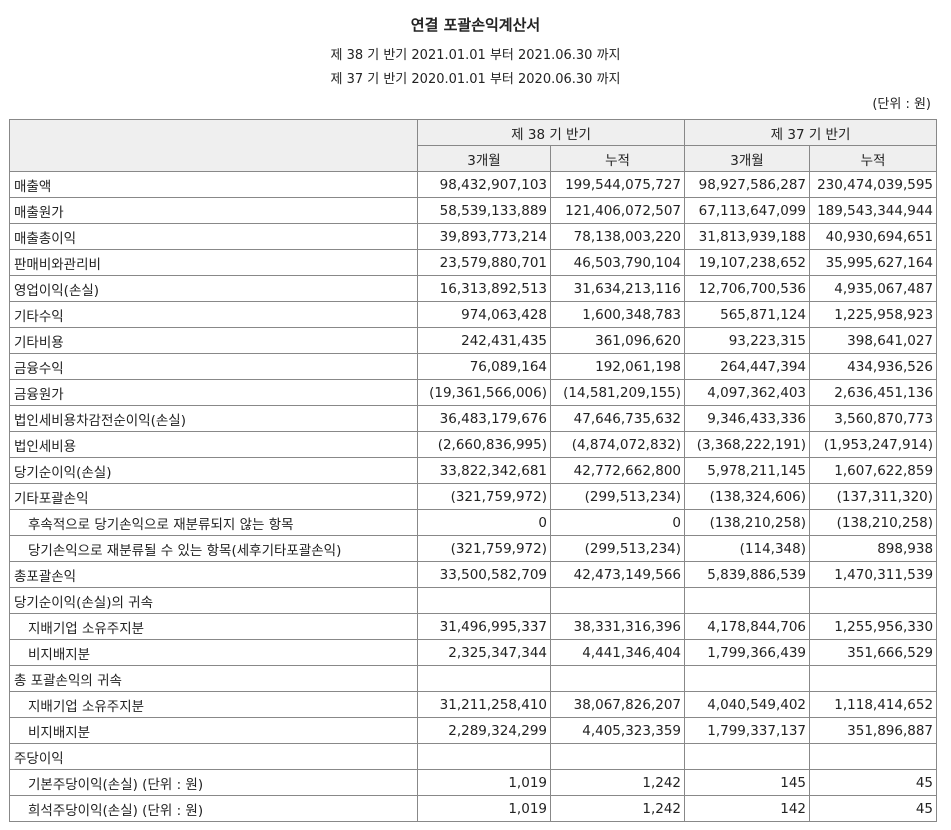 The height and width of the screenshot is (830, 951). What do you see at coordinates (747, 704) in the screenshot?
I see `row-value: 4,040,549,402` at bounding box center [747, 704].